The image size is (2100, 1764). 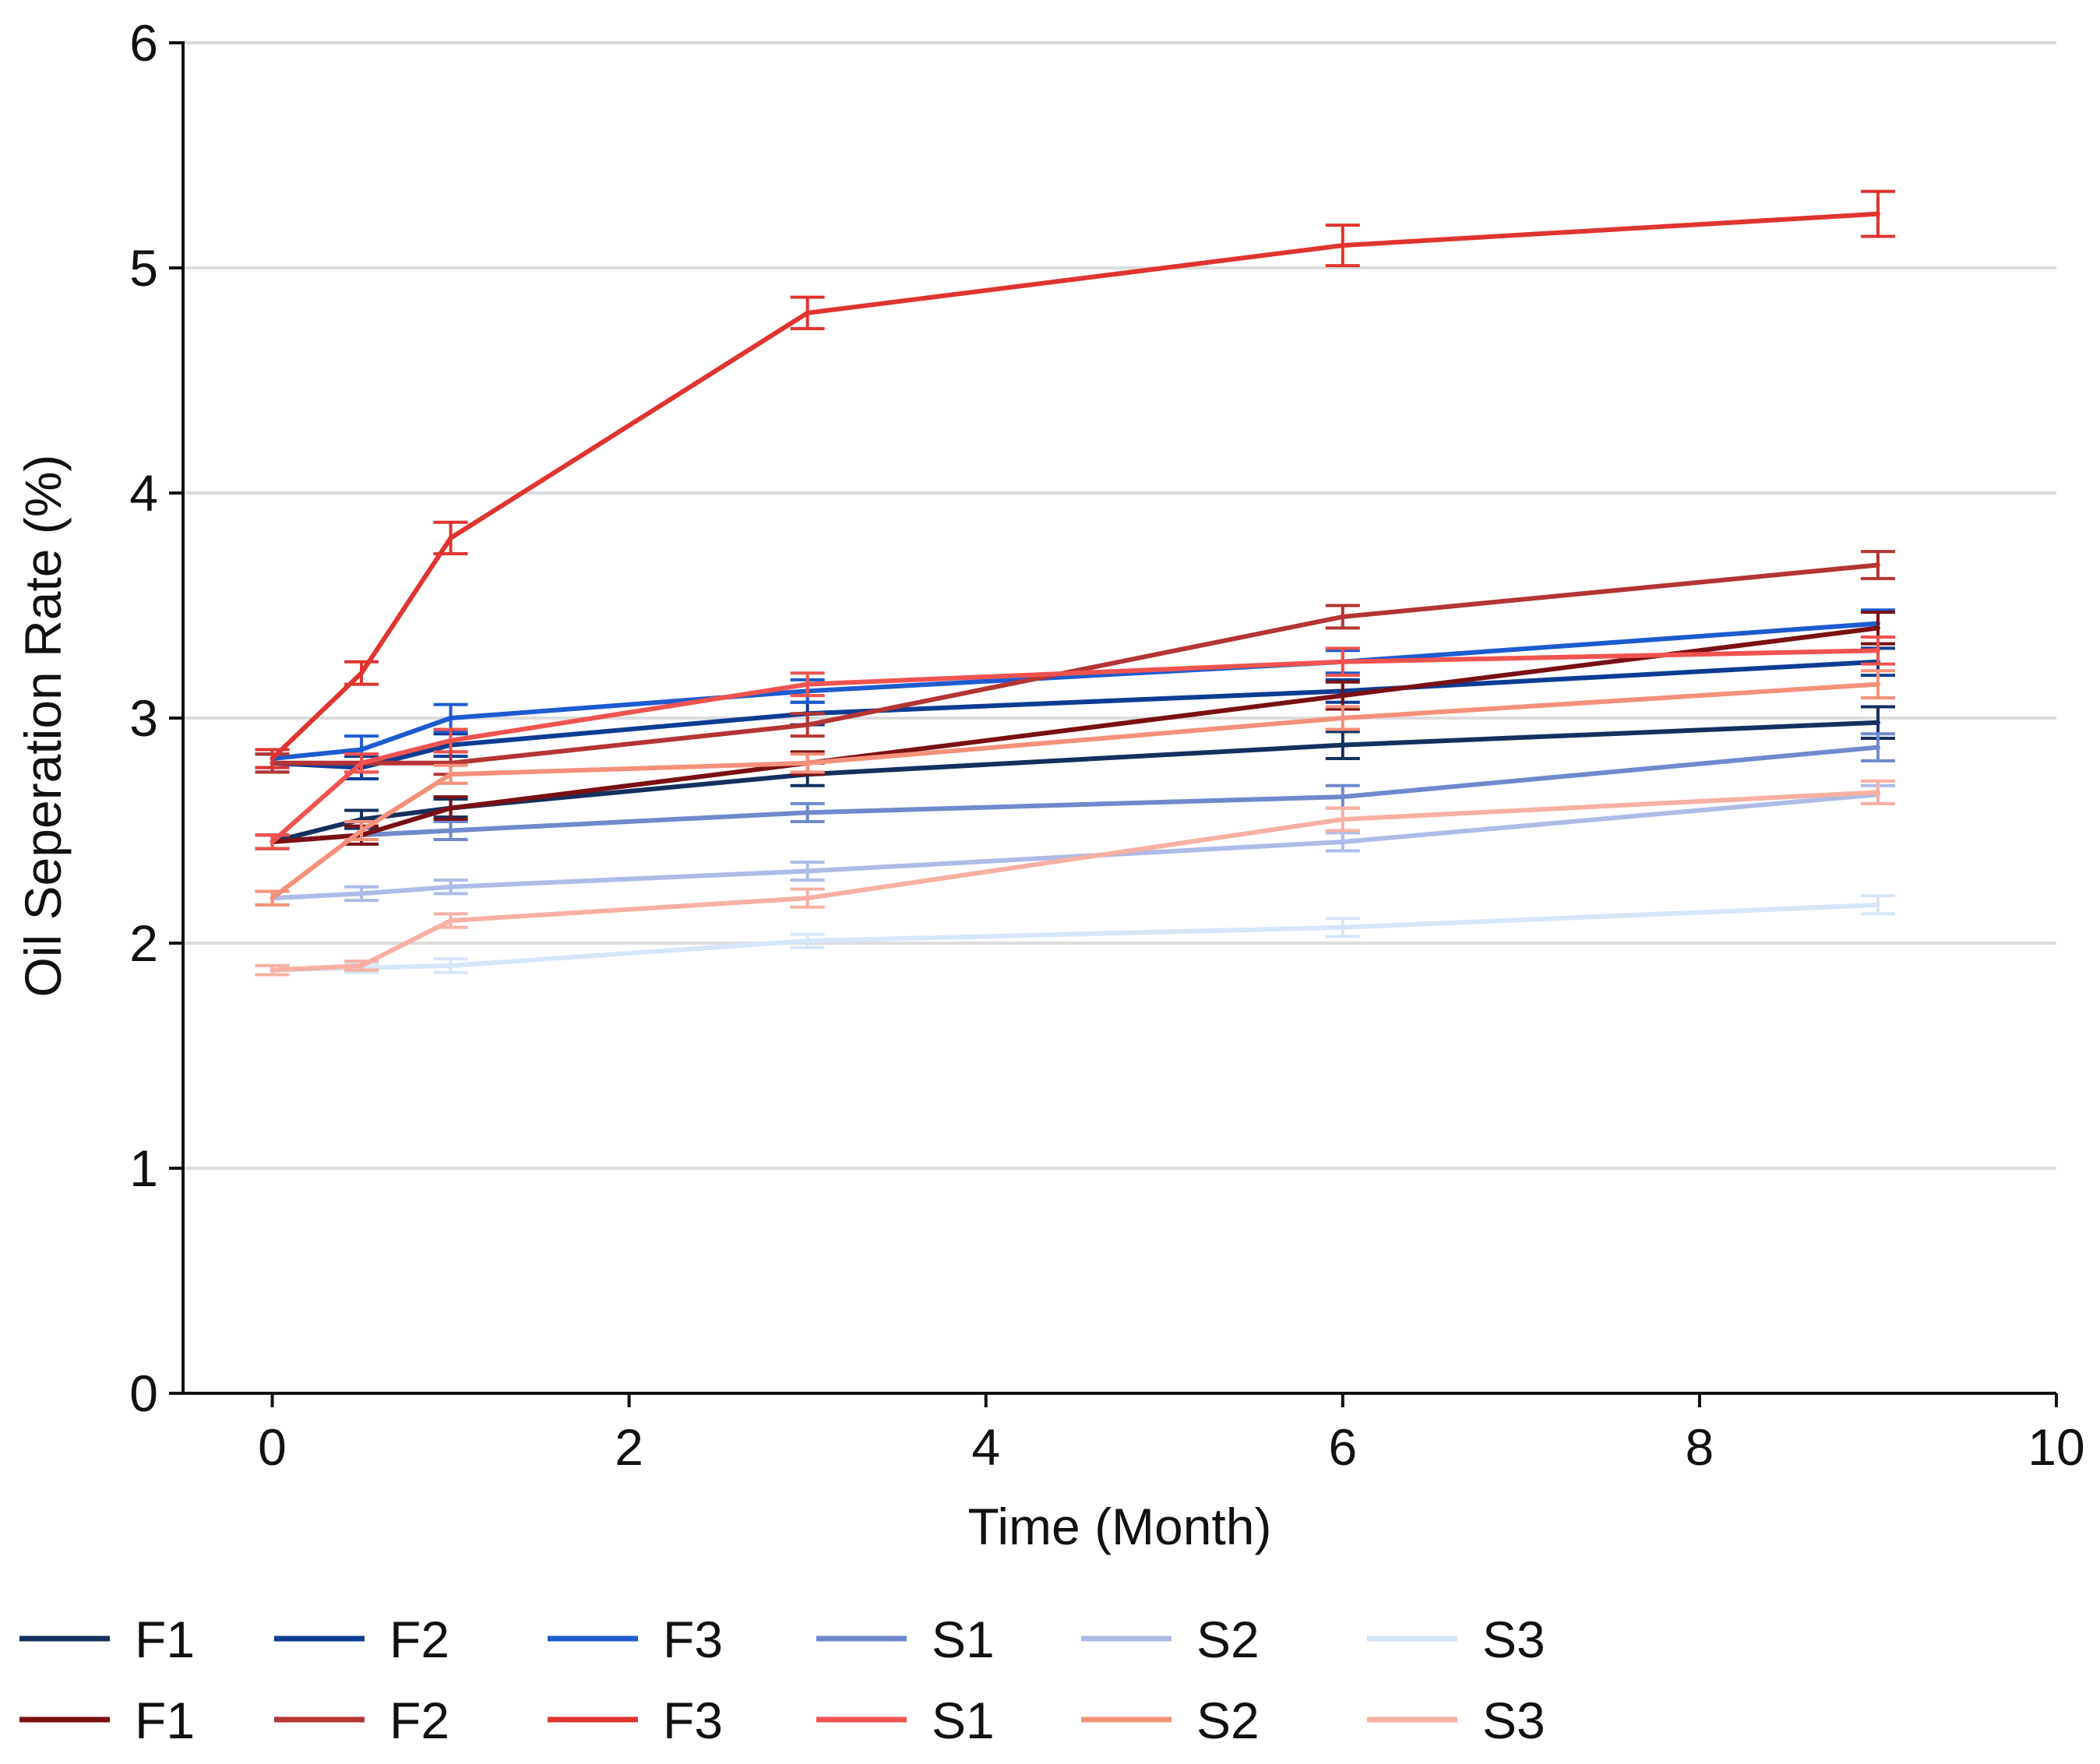 What do you see at coordinates (272, 1447) in the screenshot?
I see `x-tick-label: 0` at bounding box center [272, 1447].